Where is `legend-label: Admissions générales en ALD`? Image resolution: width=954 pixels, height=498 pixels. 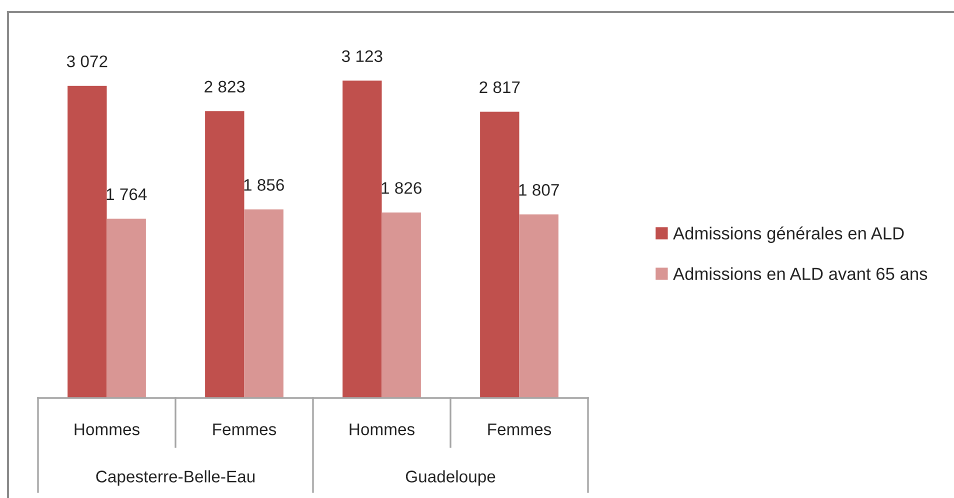 legend-label: Admissions générales en ALD is located at coordinates (788, 234).